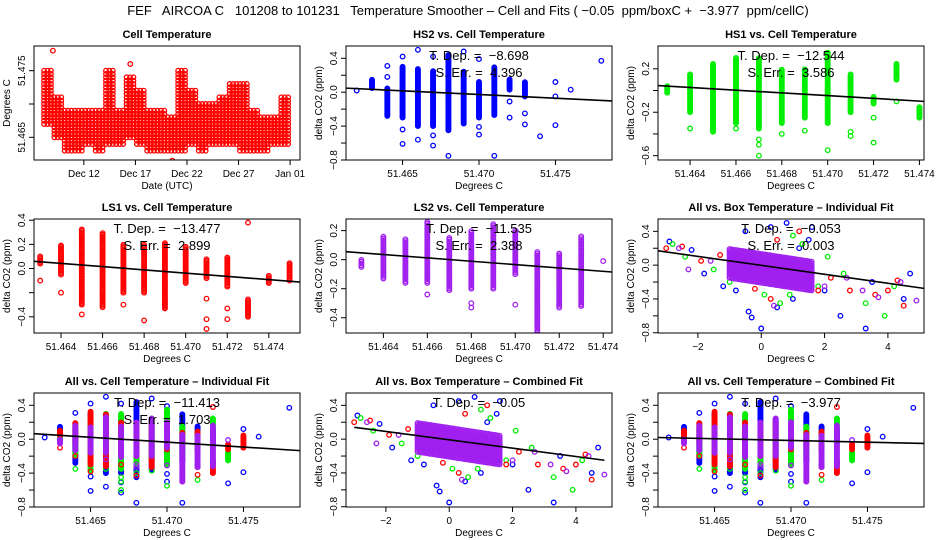 Image resolution: width=936 pixels, height=540 pixels. Describe the element at coordinates (646, 332) in the screenshot. I see `y-tick-label: −0.8` at that location.